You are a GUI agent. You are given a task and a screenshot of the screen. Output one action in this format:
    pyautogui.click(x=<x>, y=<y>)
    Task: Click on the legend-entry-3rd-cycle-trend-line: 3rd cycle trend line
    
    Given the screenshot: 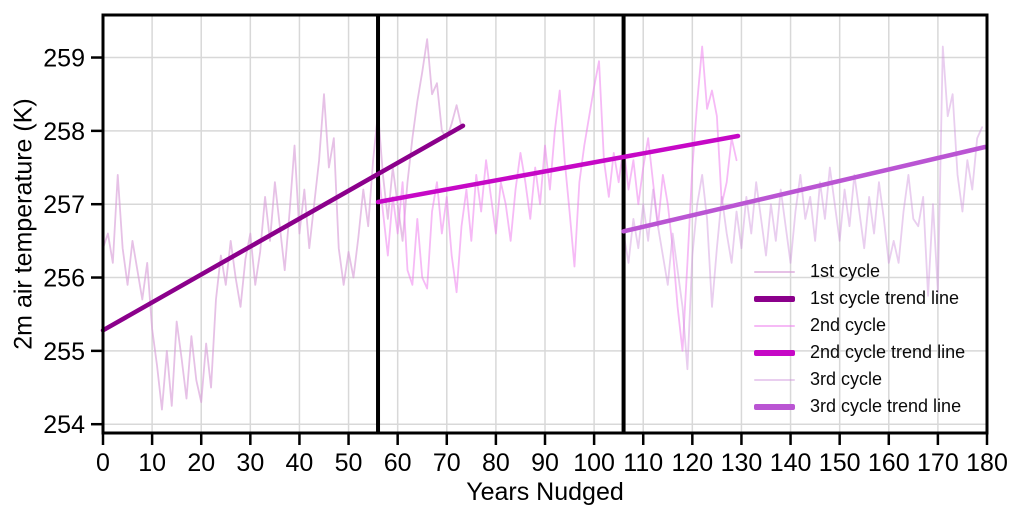 What is the action you would take?
    pyautogui.click(x=859, y=406)
    